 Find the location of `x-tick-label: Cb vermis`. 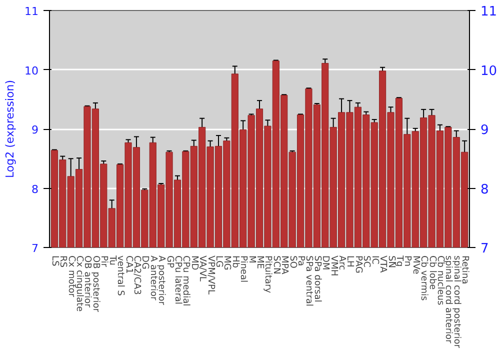

x-tick-label: Cb vermis is located at coordinates (423, 279).